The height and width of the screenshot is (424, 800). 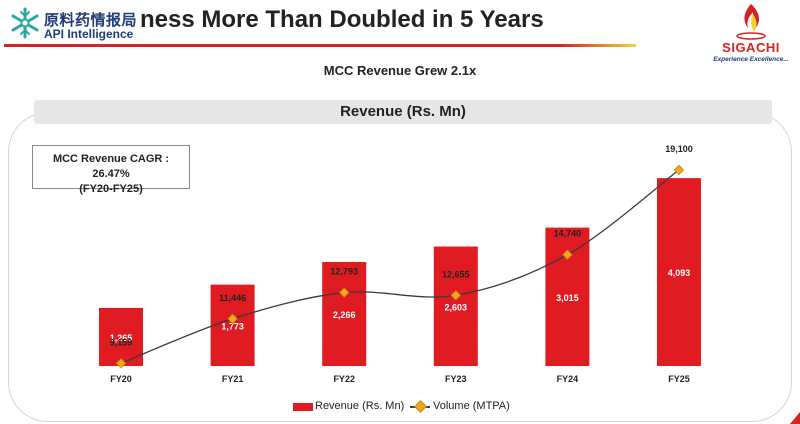 I want to click on snowflake-logo-icon, so click(x=25, y=23).